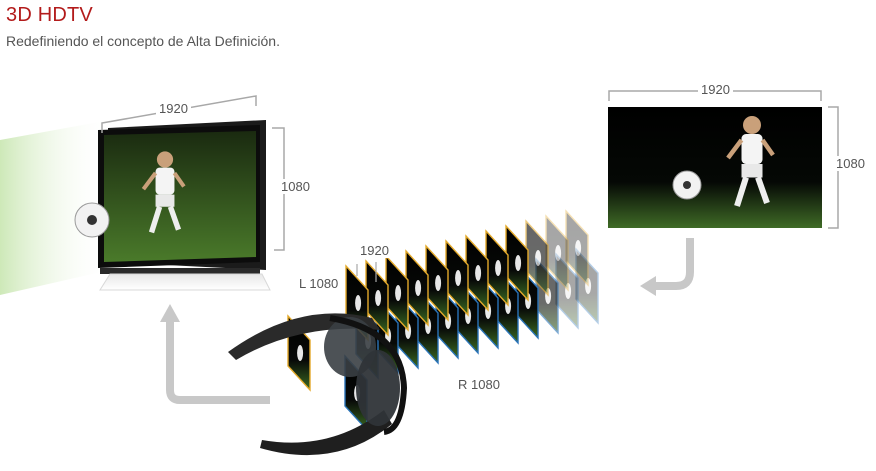 This screenshot has width=876, height=471. Describe the element at coordinates (185, 282) in the screenshot. I see `tv-stand` at that location.